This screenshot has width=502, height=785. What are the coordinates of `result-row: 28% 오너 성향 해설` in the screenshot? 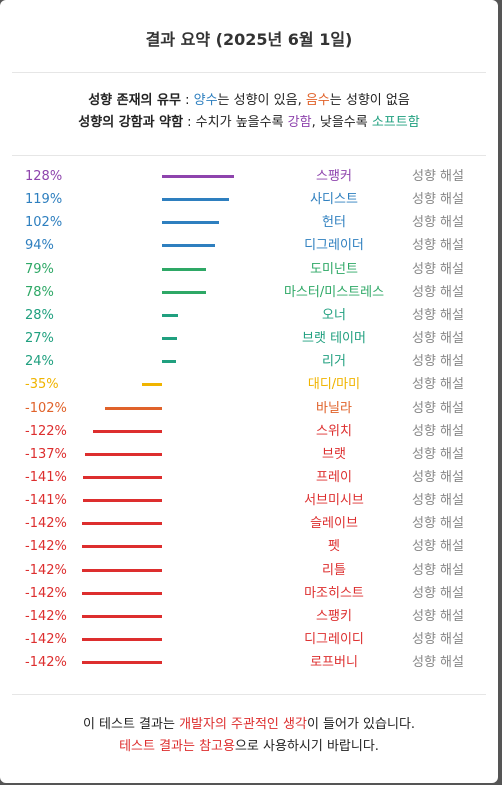 It's located at (249, 315).